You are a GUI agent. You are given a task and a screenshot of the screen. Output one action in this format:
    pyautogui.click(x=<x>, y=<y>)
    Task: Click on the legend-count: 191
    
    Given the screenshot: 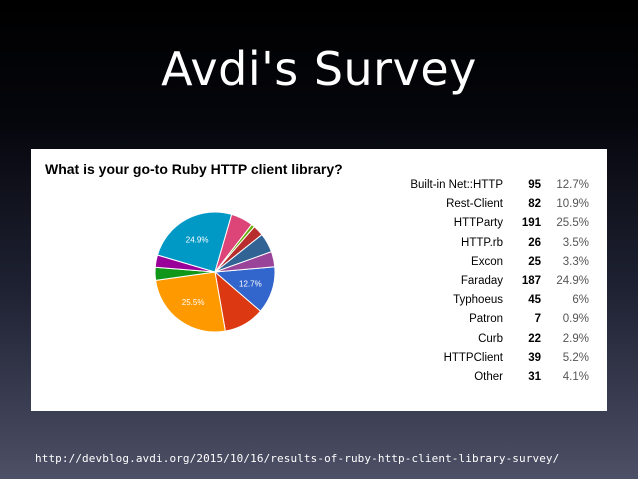 What is the action you would take?
    pyautogui.click(x=531, y=223)
    